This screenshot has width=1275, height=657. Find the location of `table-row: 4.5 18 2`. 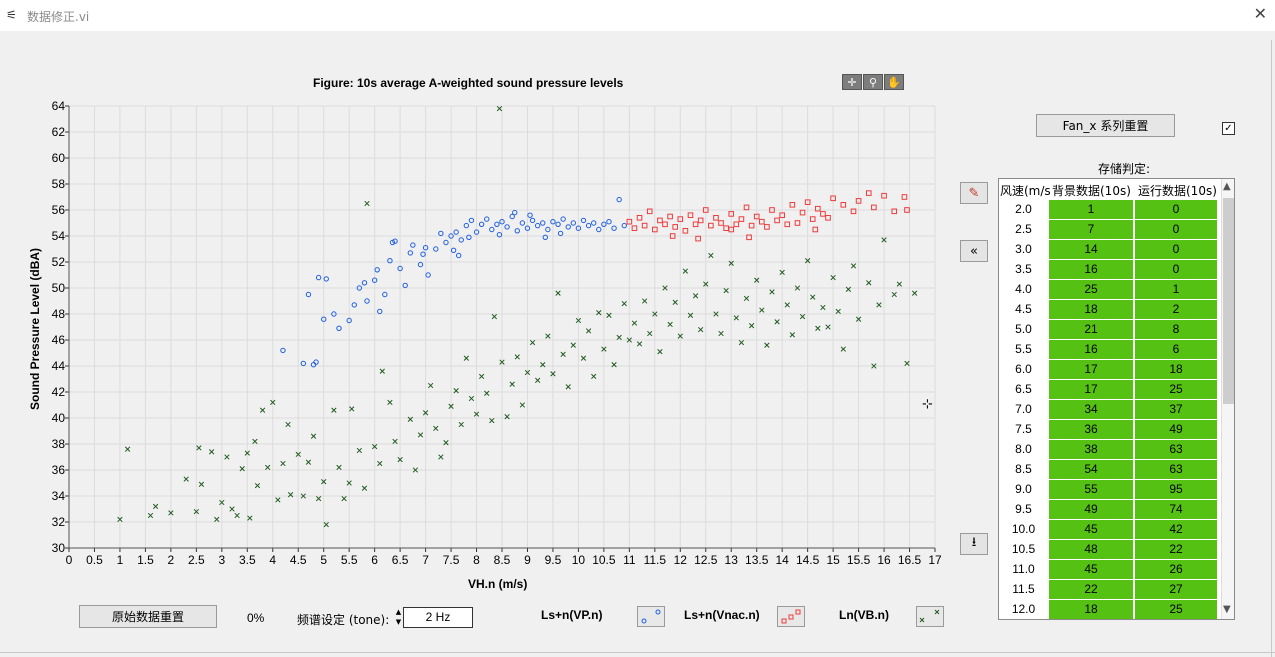

table-row: 4.5 18 2 is located at coordinates (1110, 310).